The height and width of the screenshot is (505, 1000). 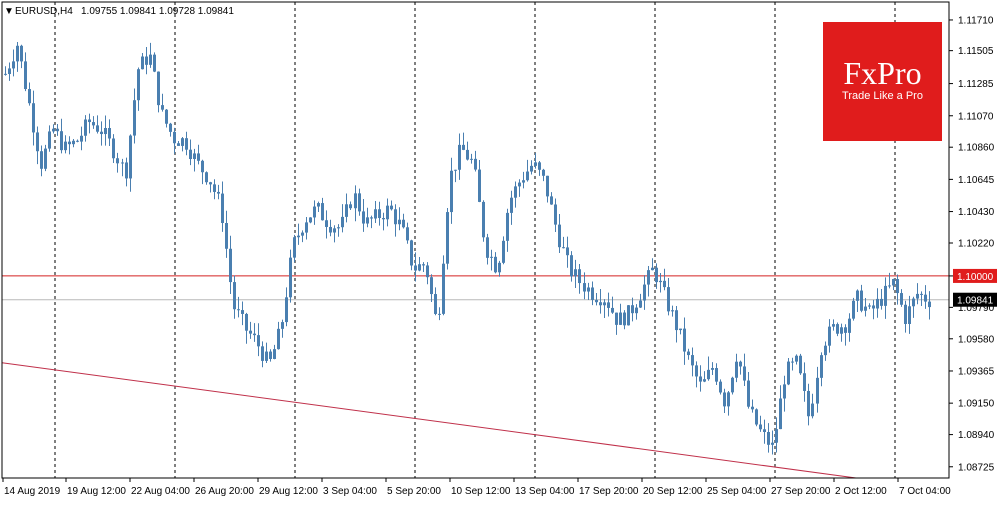 I want to click on time-tick-label: 25 Sep 04:00, so click(x=737, y=491).